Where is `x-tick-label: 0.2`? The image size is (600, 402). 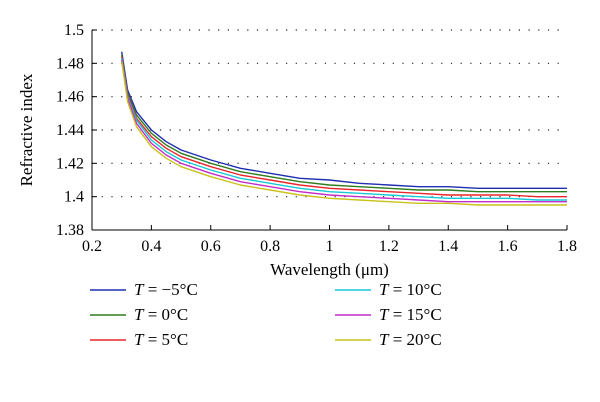
x-tick-label: 0.2 is located at coordinates (92, 246).